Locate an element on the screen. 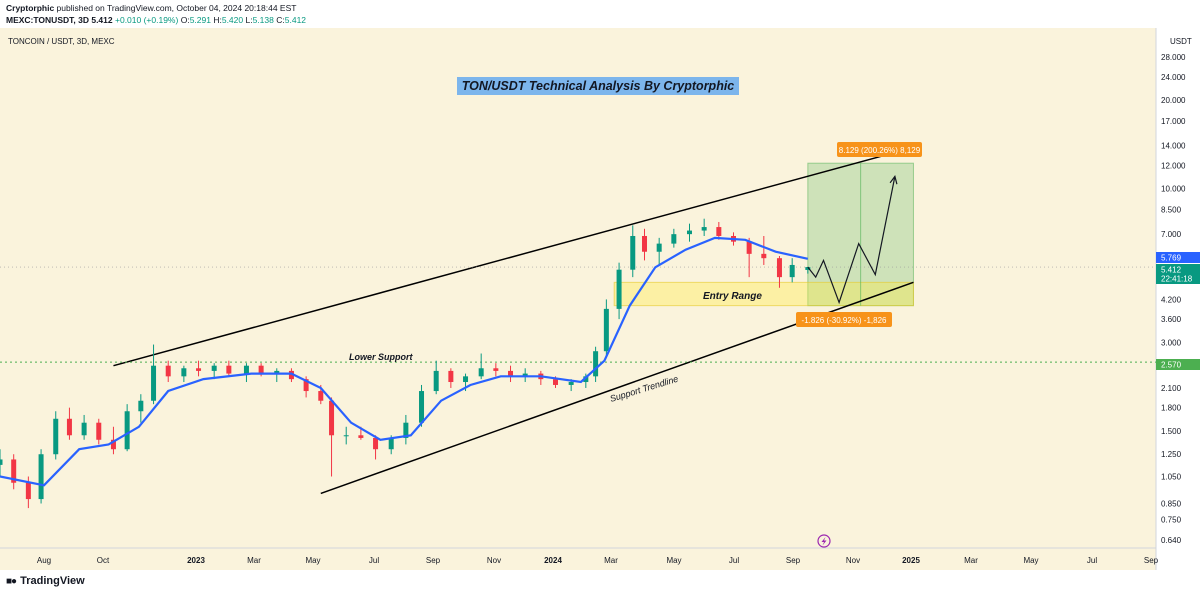 The image size is (1200, 593). lightning-bolt-shape is located at coordinates (824, 541).